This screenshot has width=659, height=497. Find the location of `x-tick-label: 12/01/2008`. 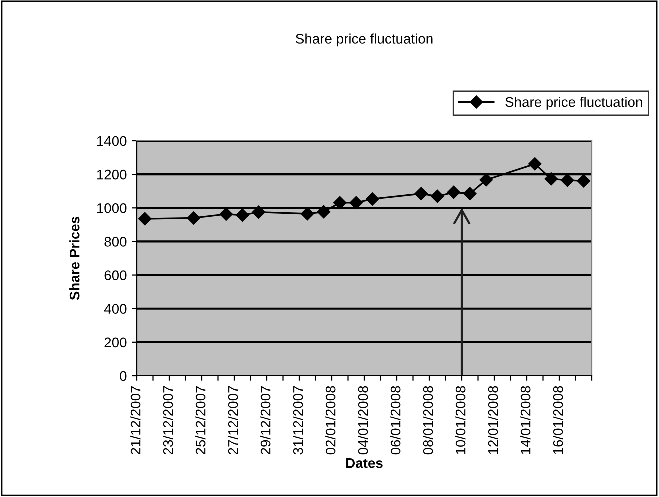

x-tick-label: 12/01/2008 is located at coordinates (493, 420).